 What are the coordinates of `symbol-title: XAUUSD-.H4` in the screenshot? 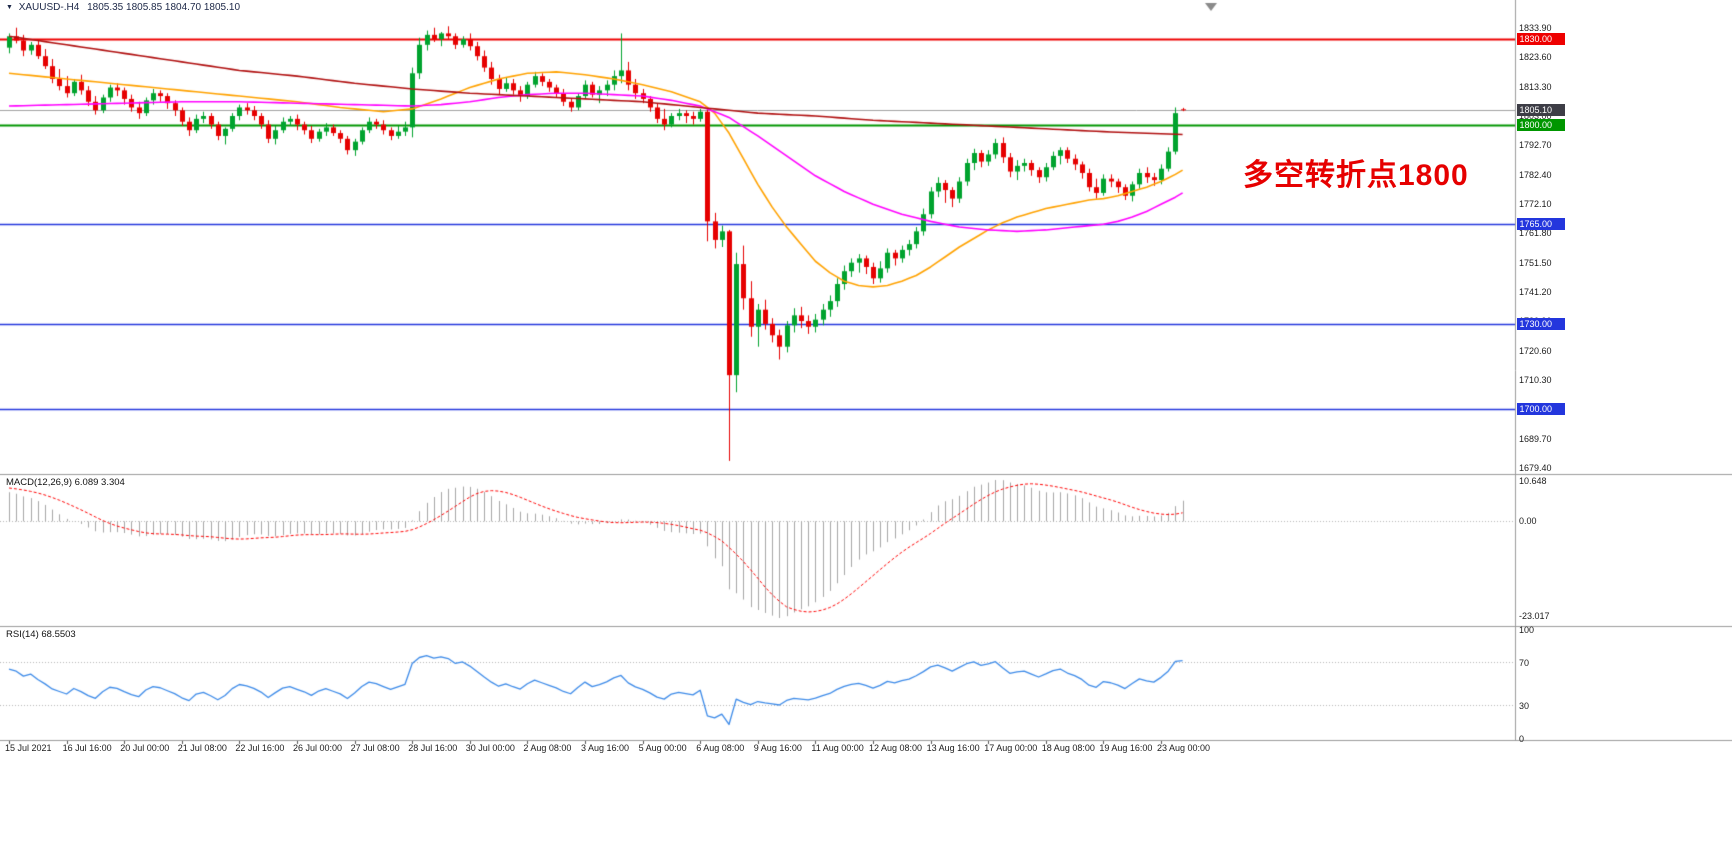 It's located at (49, 7).